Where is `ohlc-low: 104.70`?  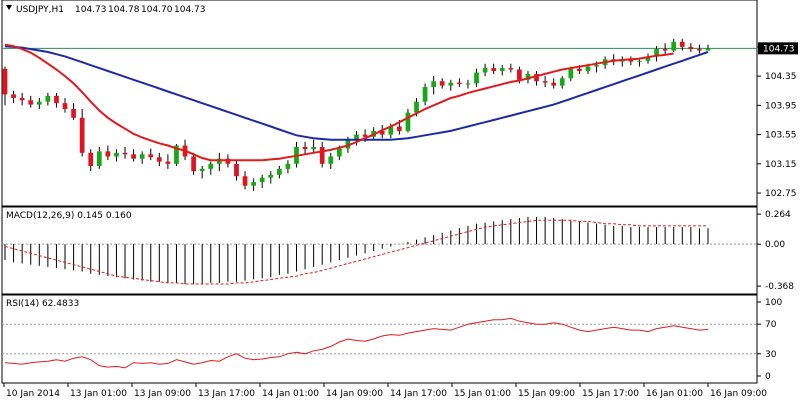 ohlc-low: 104.70 is located at coordinates (157, 10).